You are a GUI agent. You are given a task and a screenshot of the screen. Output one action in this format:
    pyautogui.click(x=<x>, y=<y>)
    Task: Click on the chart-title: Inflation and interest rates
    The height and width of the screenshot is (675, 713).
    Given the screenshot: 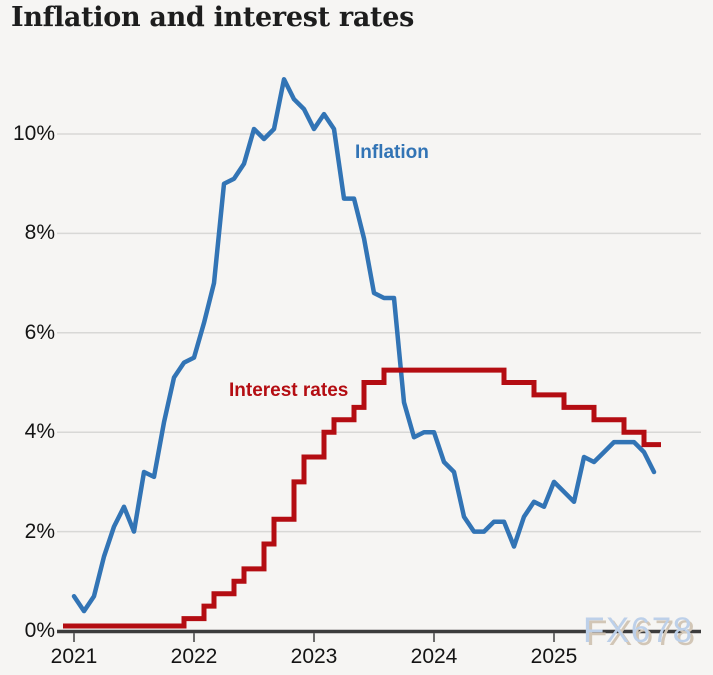 What is the action you would take?
    pyautogui.click(x=212, y=17)
    